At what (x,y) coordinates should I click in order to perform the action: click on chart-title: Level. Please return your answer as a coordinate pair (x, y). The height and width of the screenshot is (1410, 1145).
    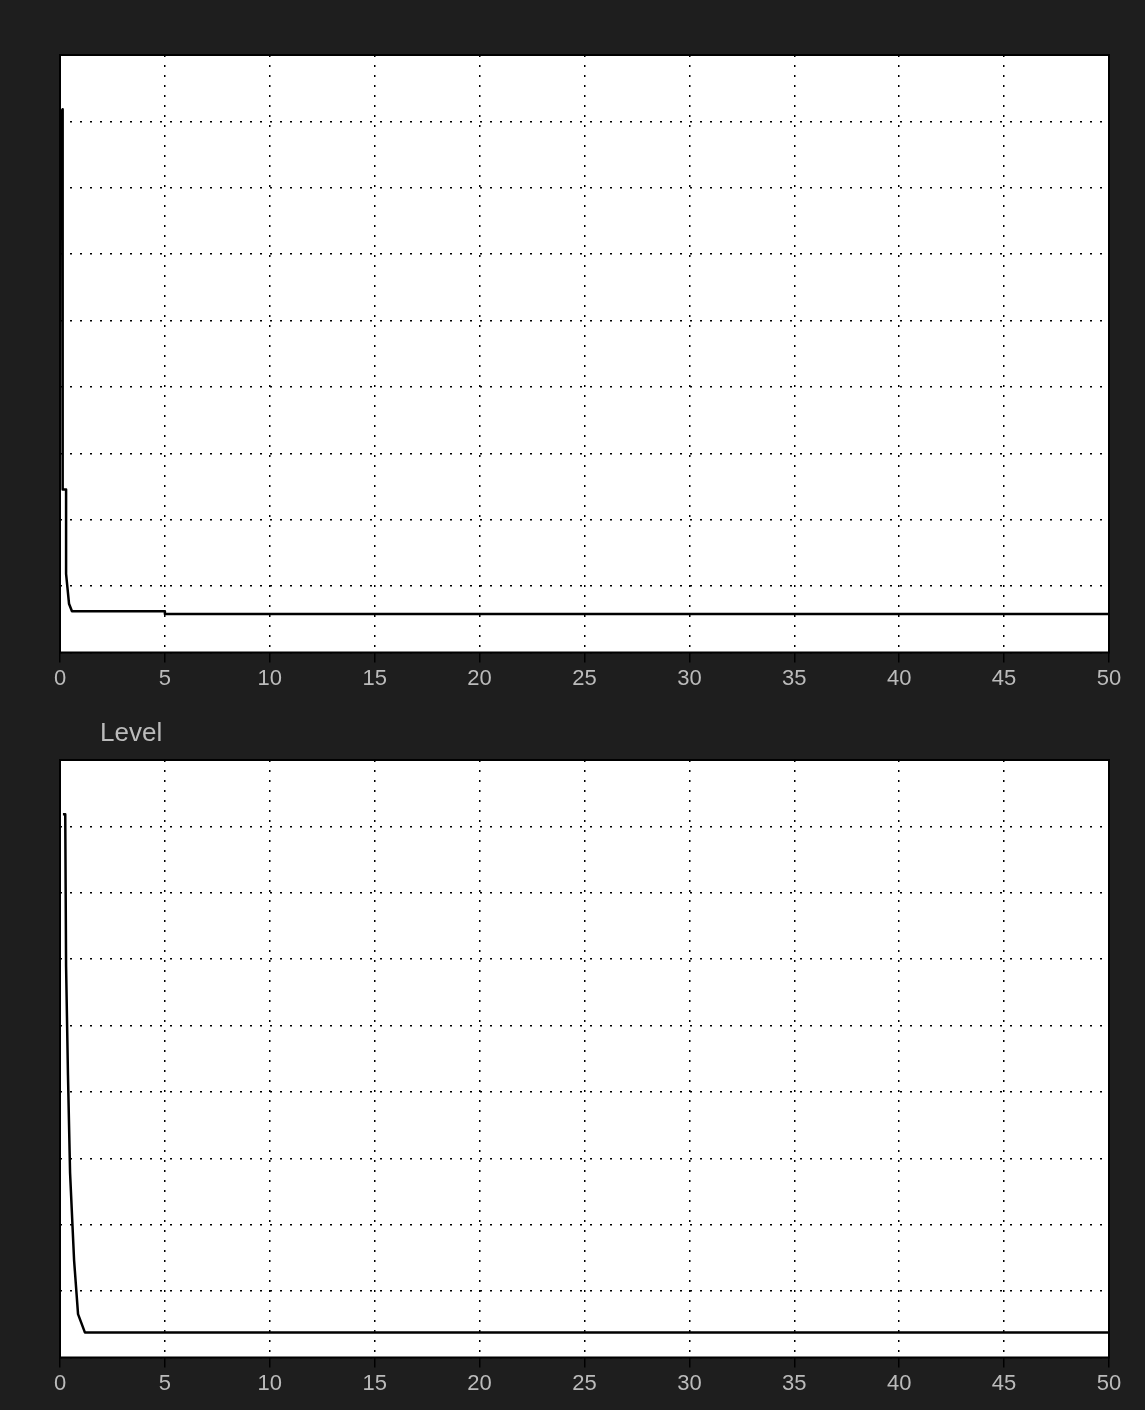
    Looking at the image, I should click on (131, 733).